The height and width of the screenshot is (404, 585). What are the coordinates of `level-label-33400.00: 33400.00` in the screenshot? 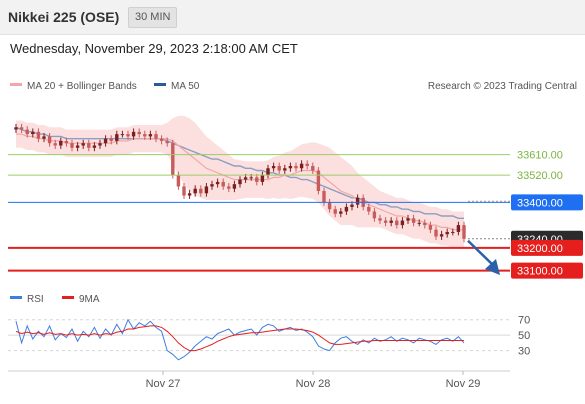 It's located at (540, 203).